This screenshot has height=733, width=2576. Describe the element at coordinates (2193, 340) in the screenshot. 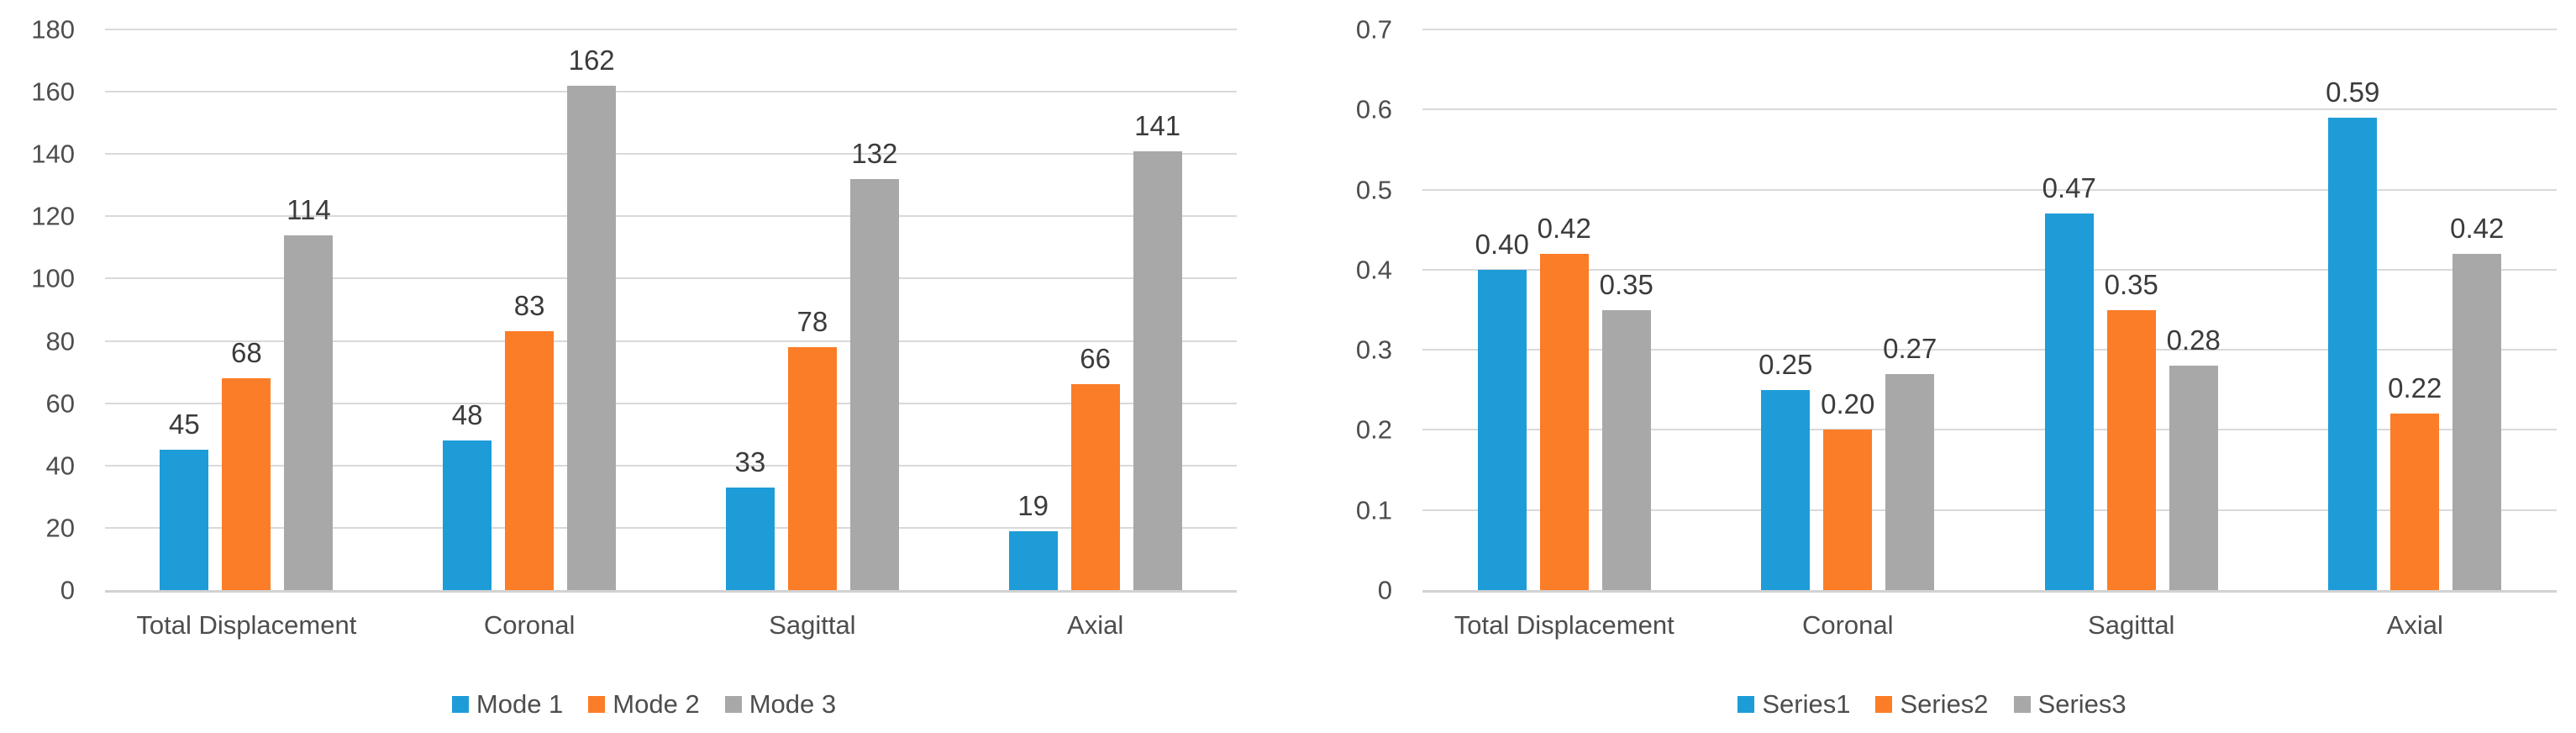

I see `bar-data-label: 0.28` at that location.